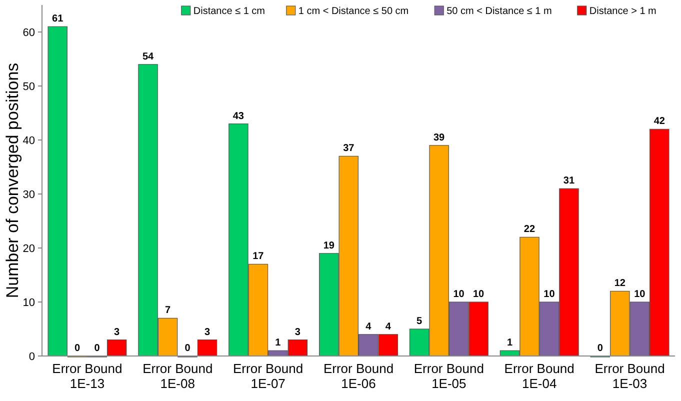 This screenshot has height=401, width=681. What do you see at coordinates (58, 19) in the screenshot?
I see `data-label: 61` at bounding box center [58, 19].